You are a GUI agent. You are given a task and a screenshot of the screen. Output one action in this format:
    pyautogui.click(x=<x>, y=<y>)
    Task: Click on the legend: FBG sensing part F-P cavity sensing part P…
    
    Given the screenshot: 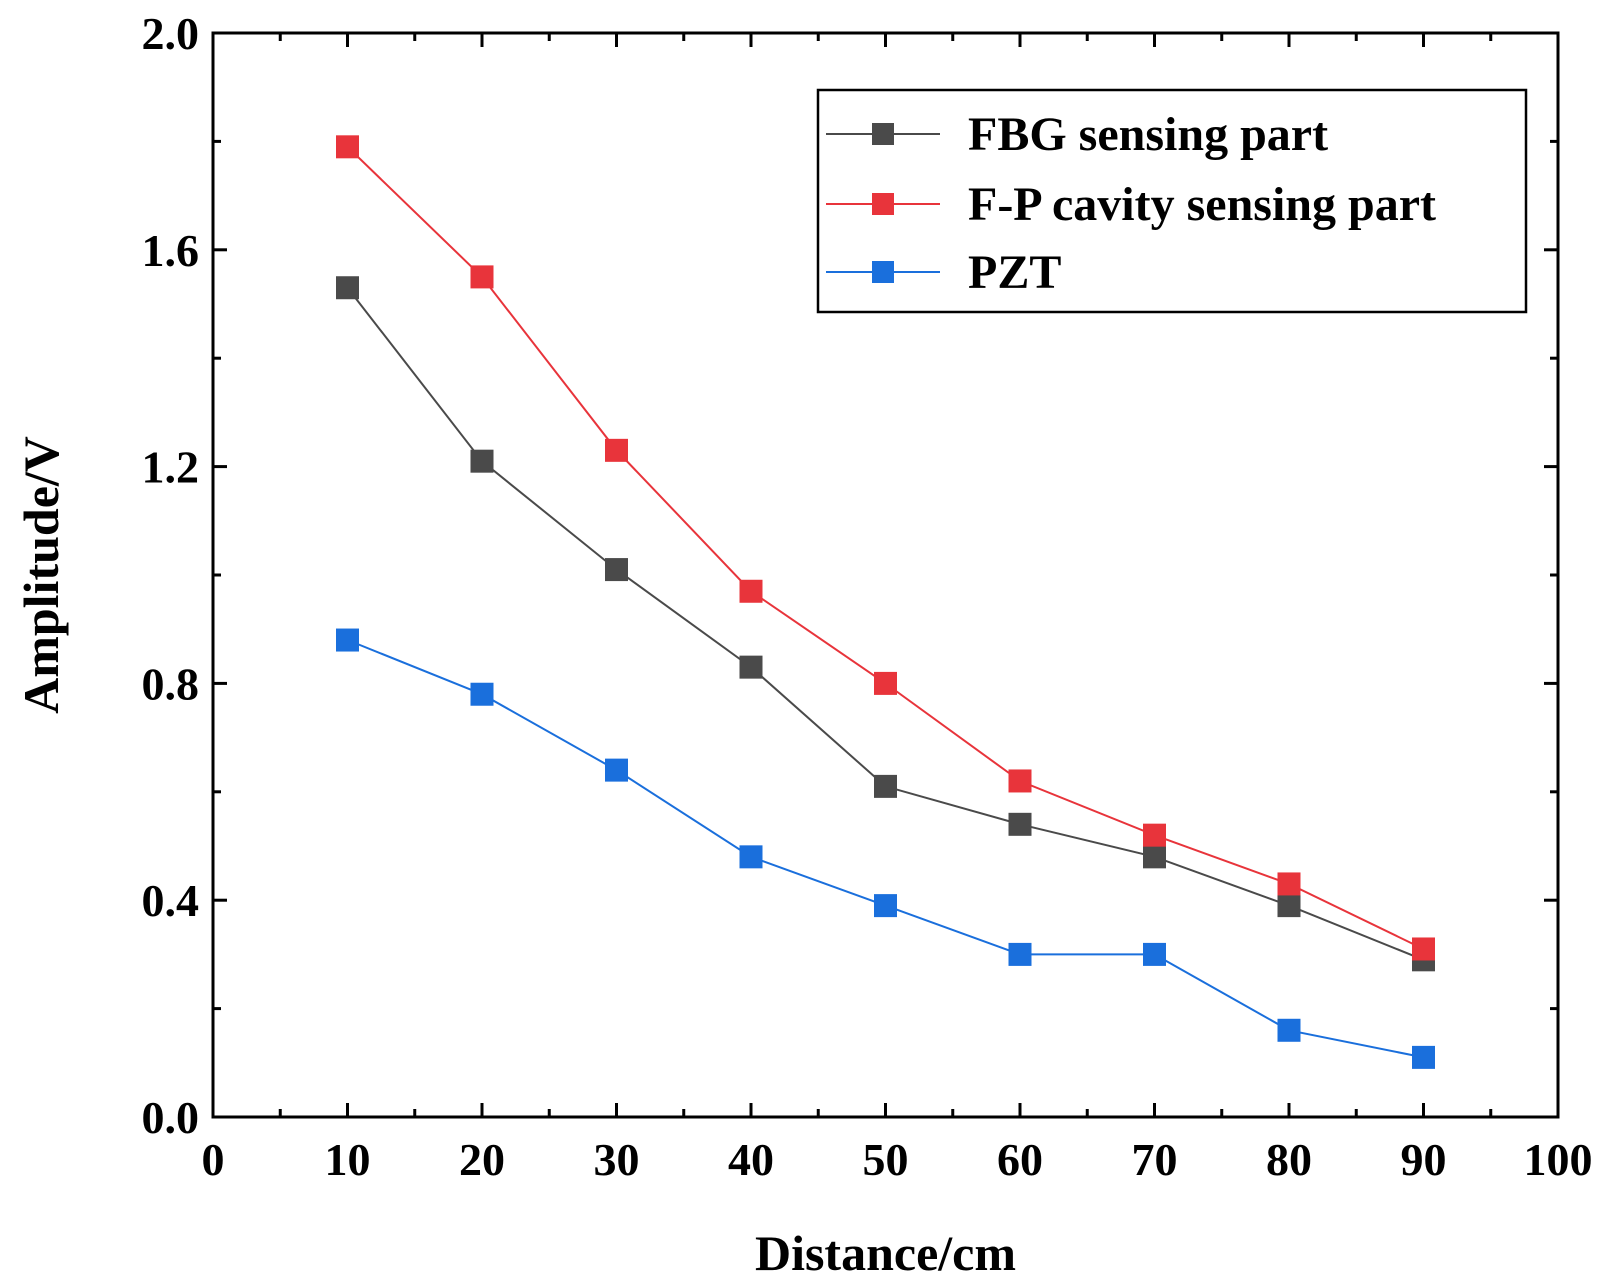 What is the action you would take?
    pyautogui.click(x=1172, y=201)
    